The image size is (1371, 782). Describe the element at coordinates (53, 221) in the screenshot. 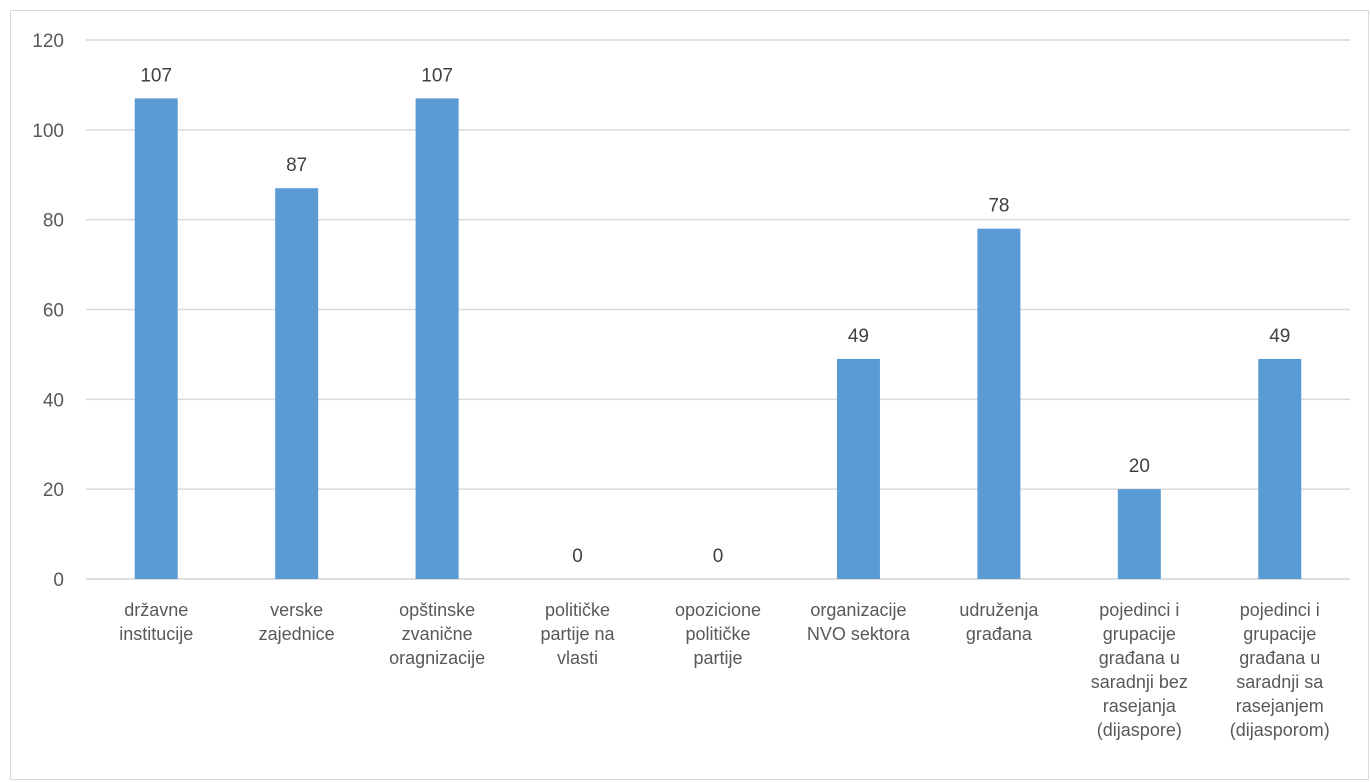

I see `y-tick-label: 80` at that location.